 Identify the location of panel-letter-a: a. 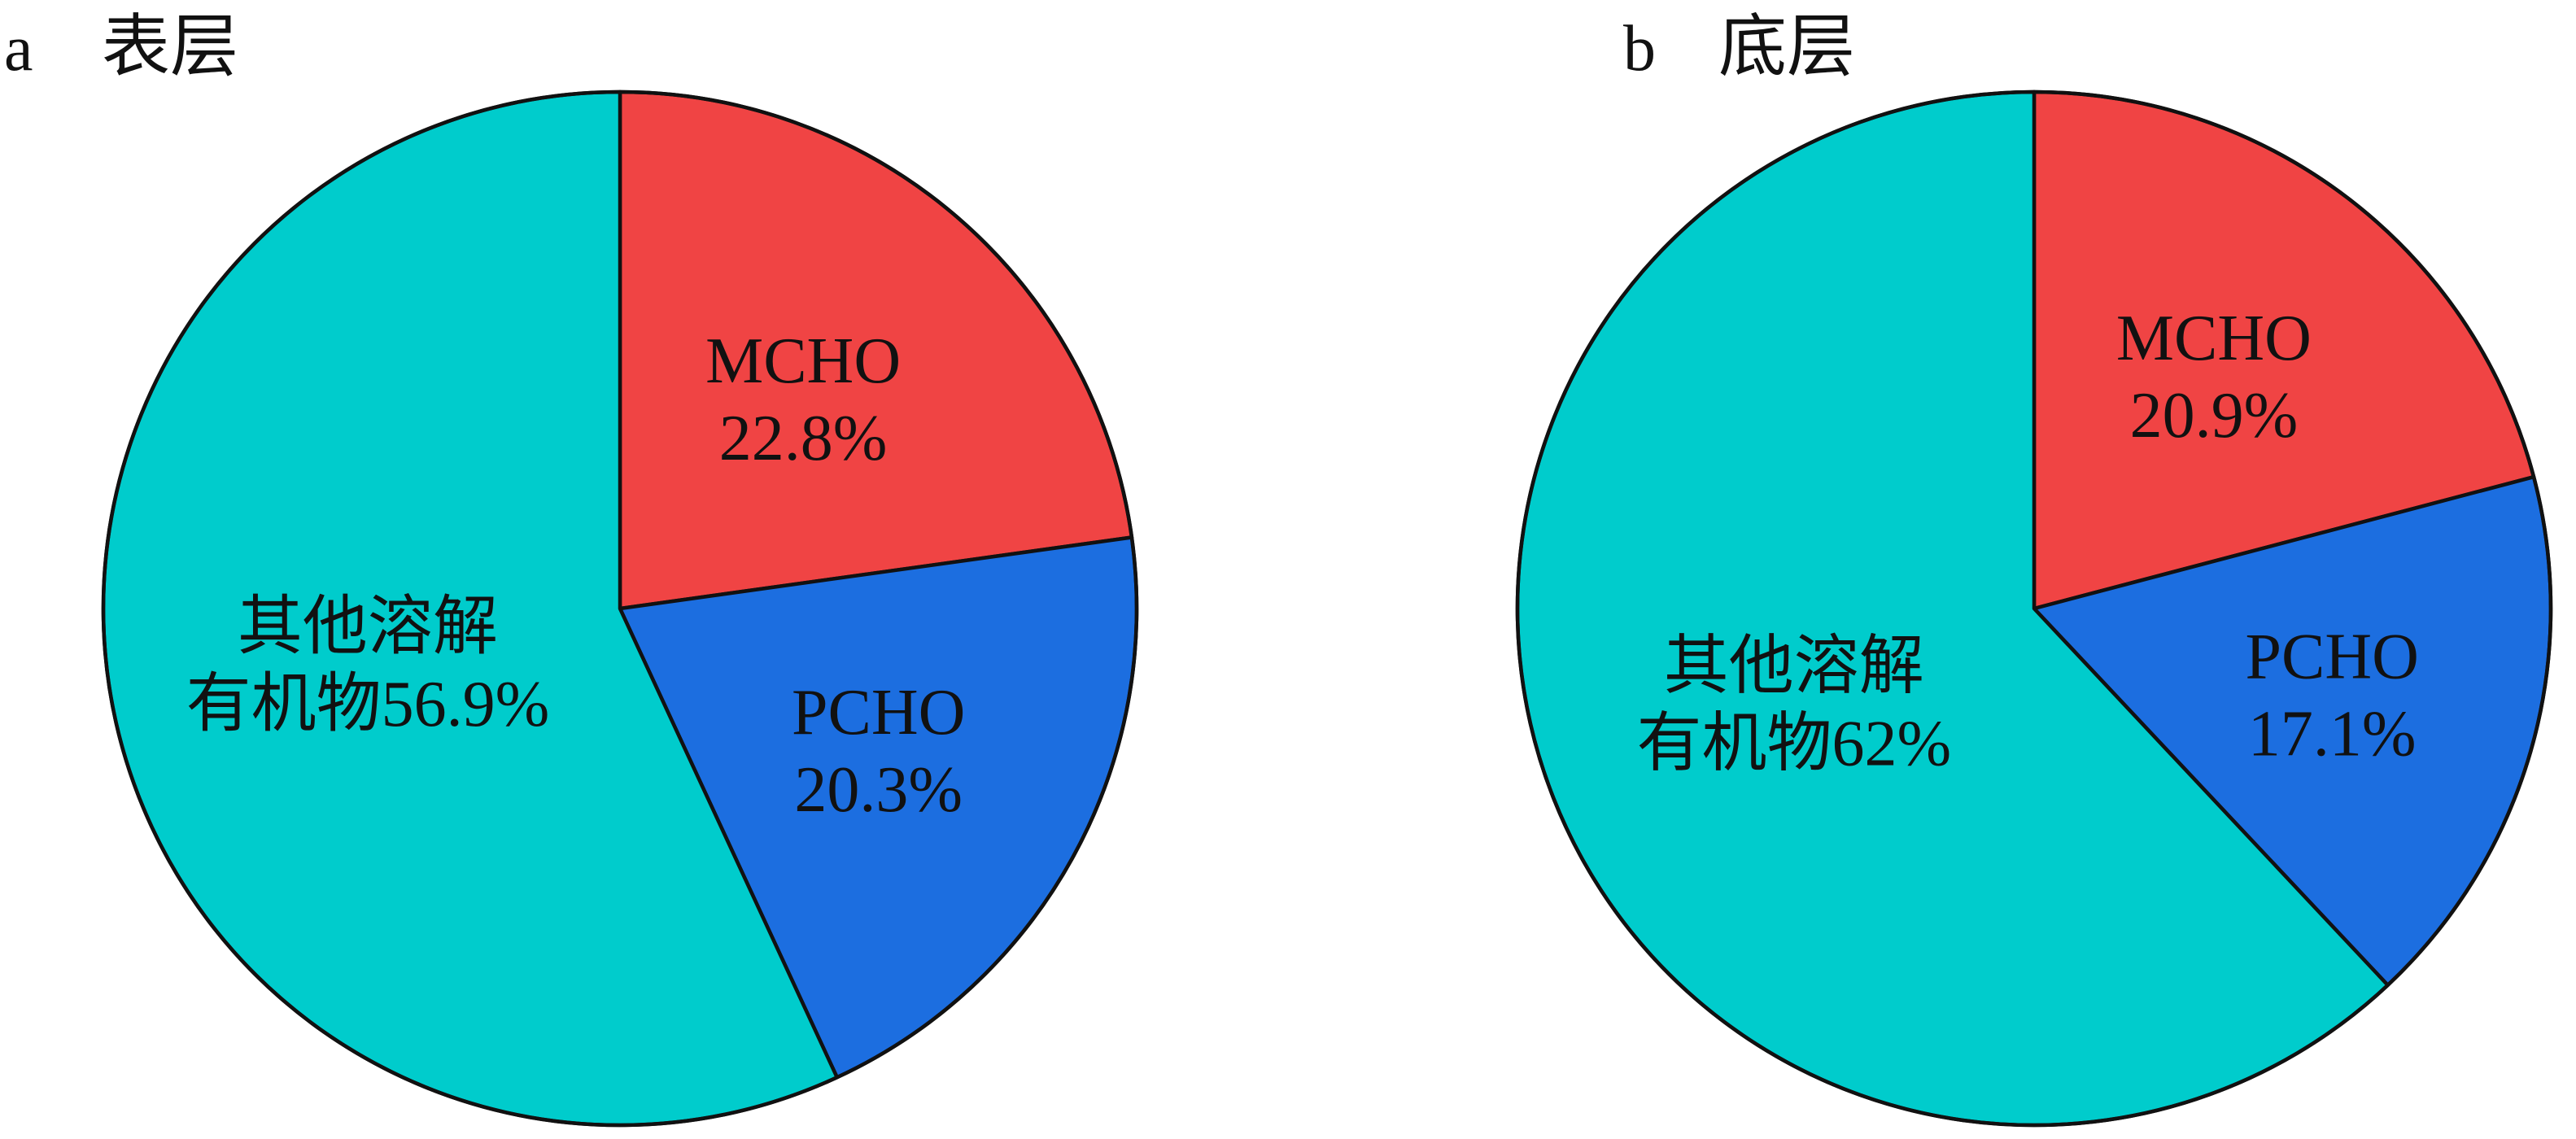
(18, 49).